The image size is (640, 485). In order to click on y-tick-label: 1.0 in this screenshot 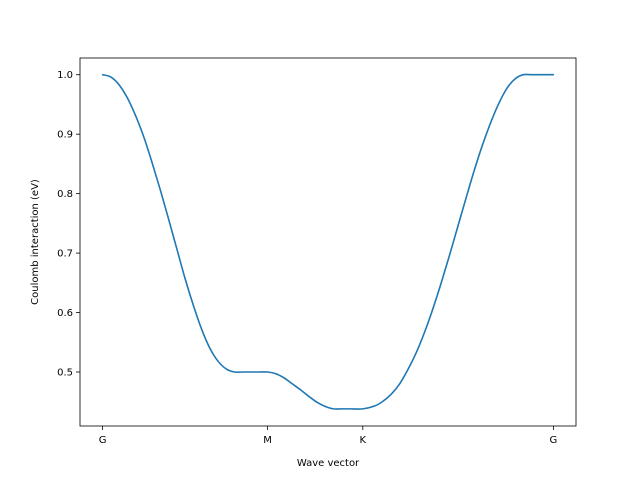, I will do `click(65, 75)`.